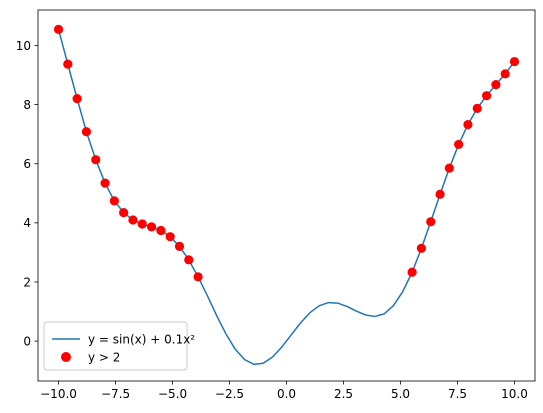 The height and width of the screenshot is (413, 543). I want to click on x-tick-label: 5.0, so click(400, 394).